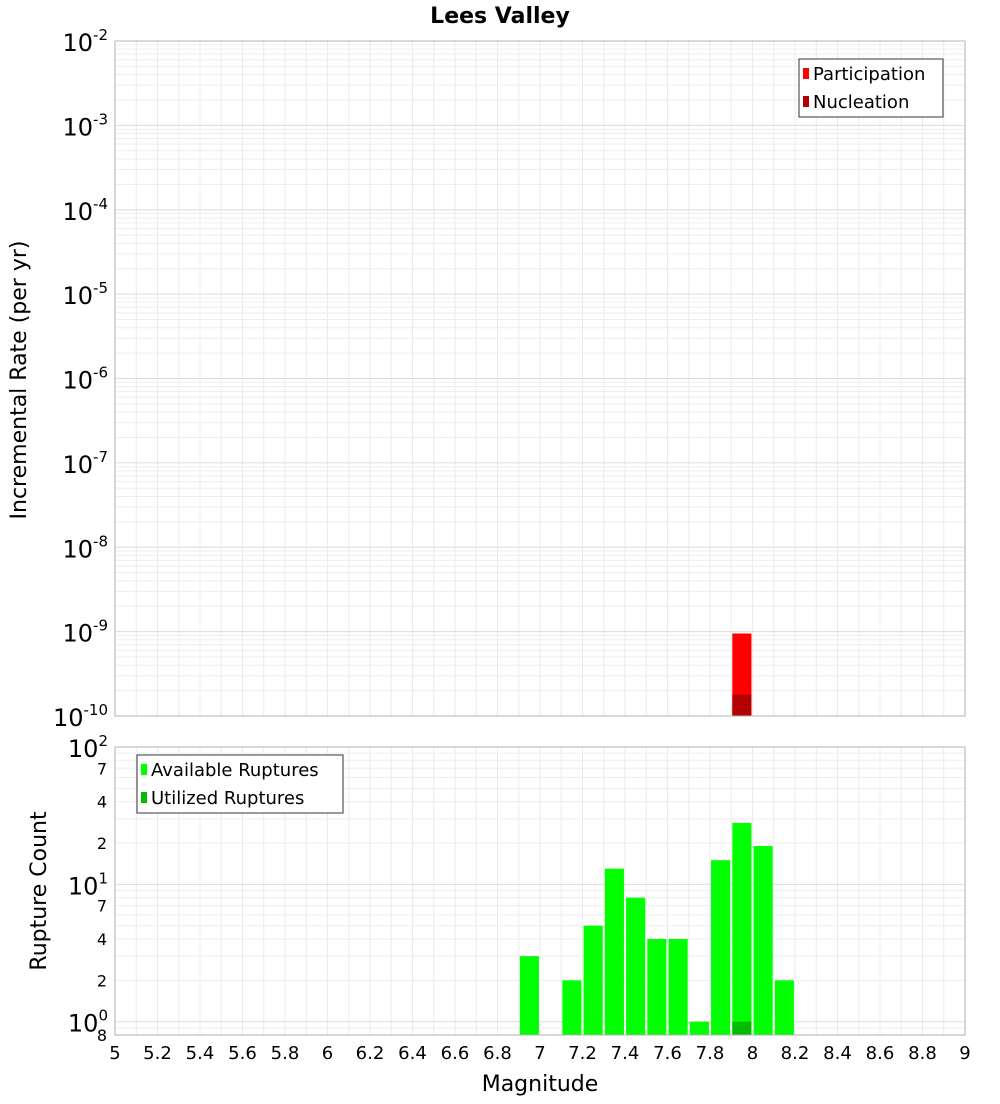  I want to click on bottom-y-tick-exp: 0, so click(103, 1016).